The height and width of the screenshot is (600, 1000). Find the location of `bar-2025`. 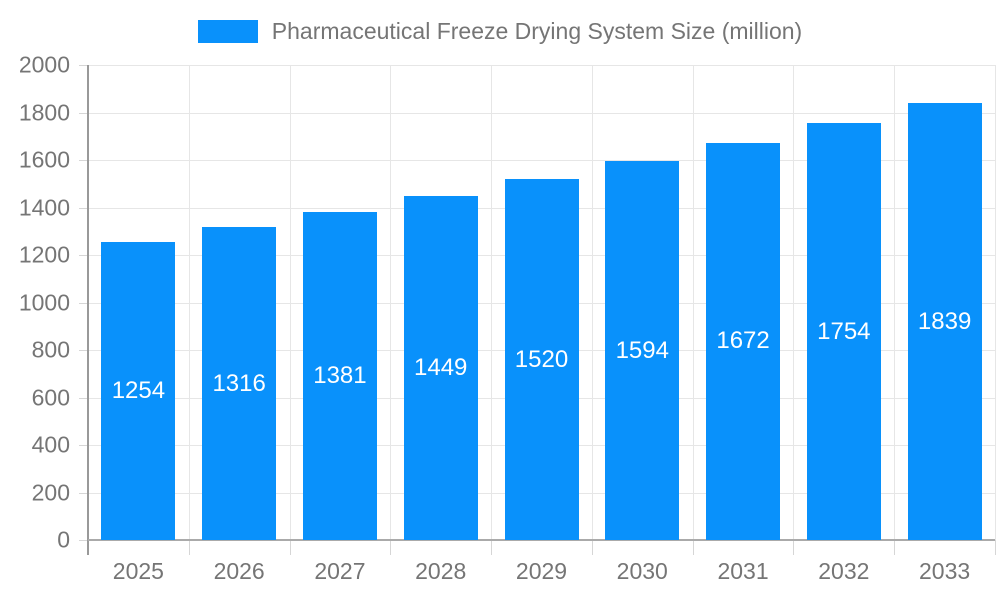

bar-2025 is located at coordinates (138, 391).